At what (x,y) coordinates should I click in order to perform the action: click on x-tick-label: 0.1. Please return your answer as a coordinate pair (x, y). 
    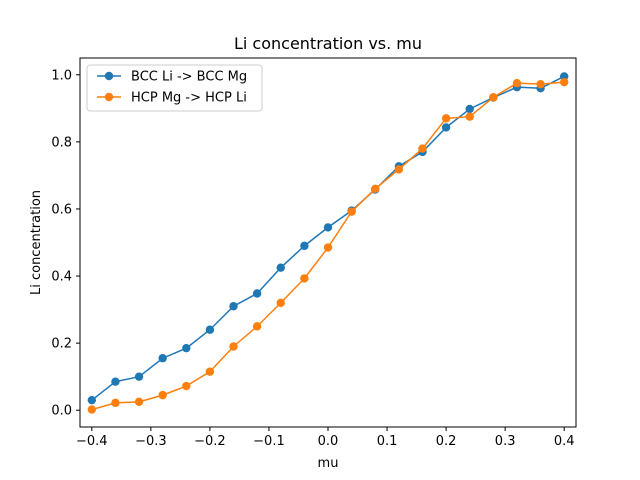
    Looking at the image, I should click on (387, 441).